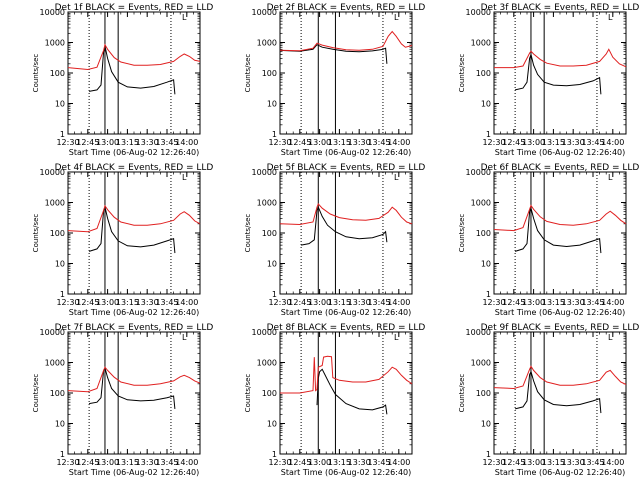 Image resolution: width=640 pixels, height=484 pixels. What do you see at coordinates (346, 328) in the screenshot?
I see `panel-title: Det 8f BLACK = Events, RED = LLD` at bounding box center [346, 328].